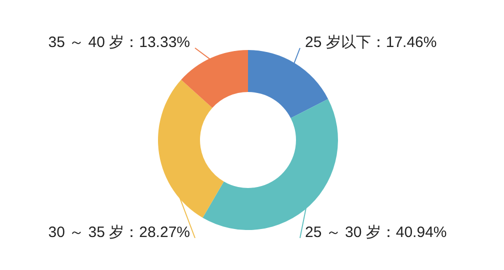 The width and height of the screenshot is (504, 270). I want to click on slice-label: 25 ～ 30 岁：40.94%, so click(376, 232).